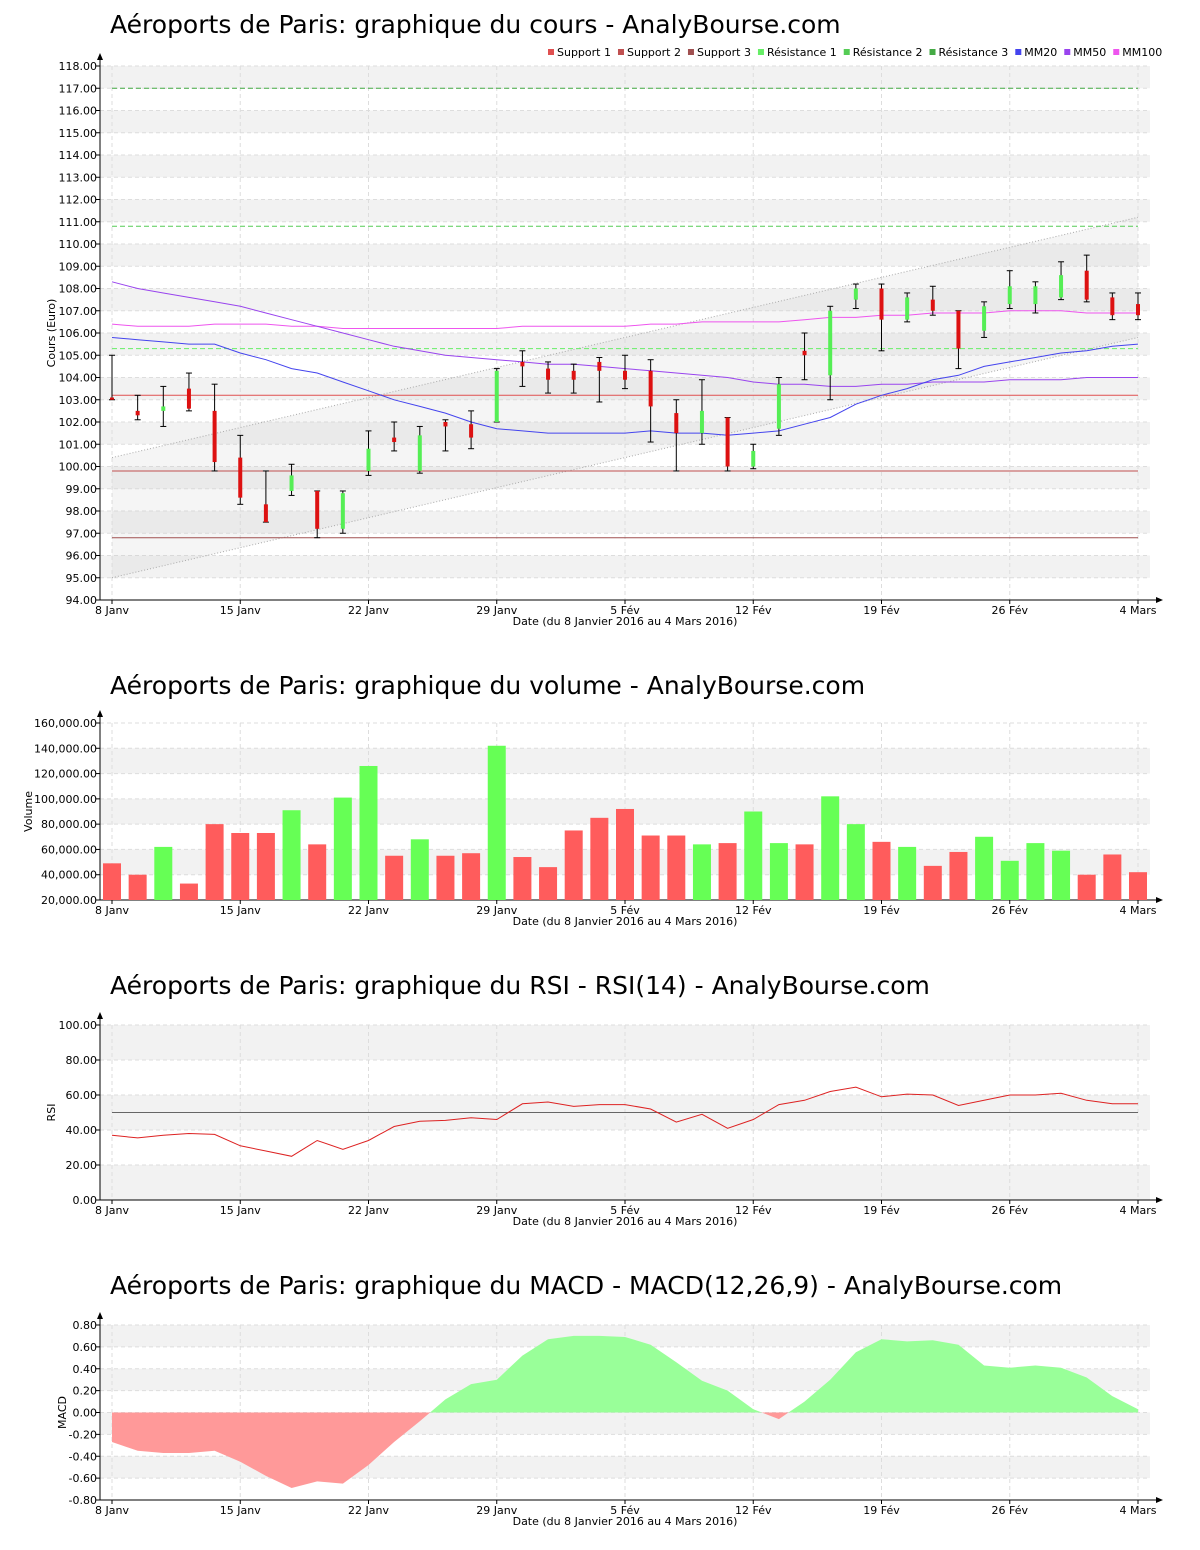 The image size is (1200, 1550). I want to click on legend-label: Résistance 2, so click(888, 52).